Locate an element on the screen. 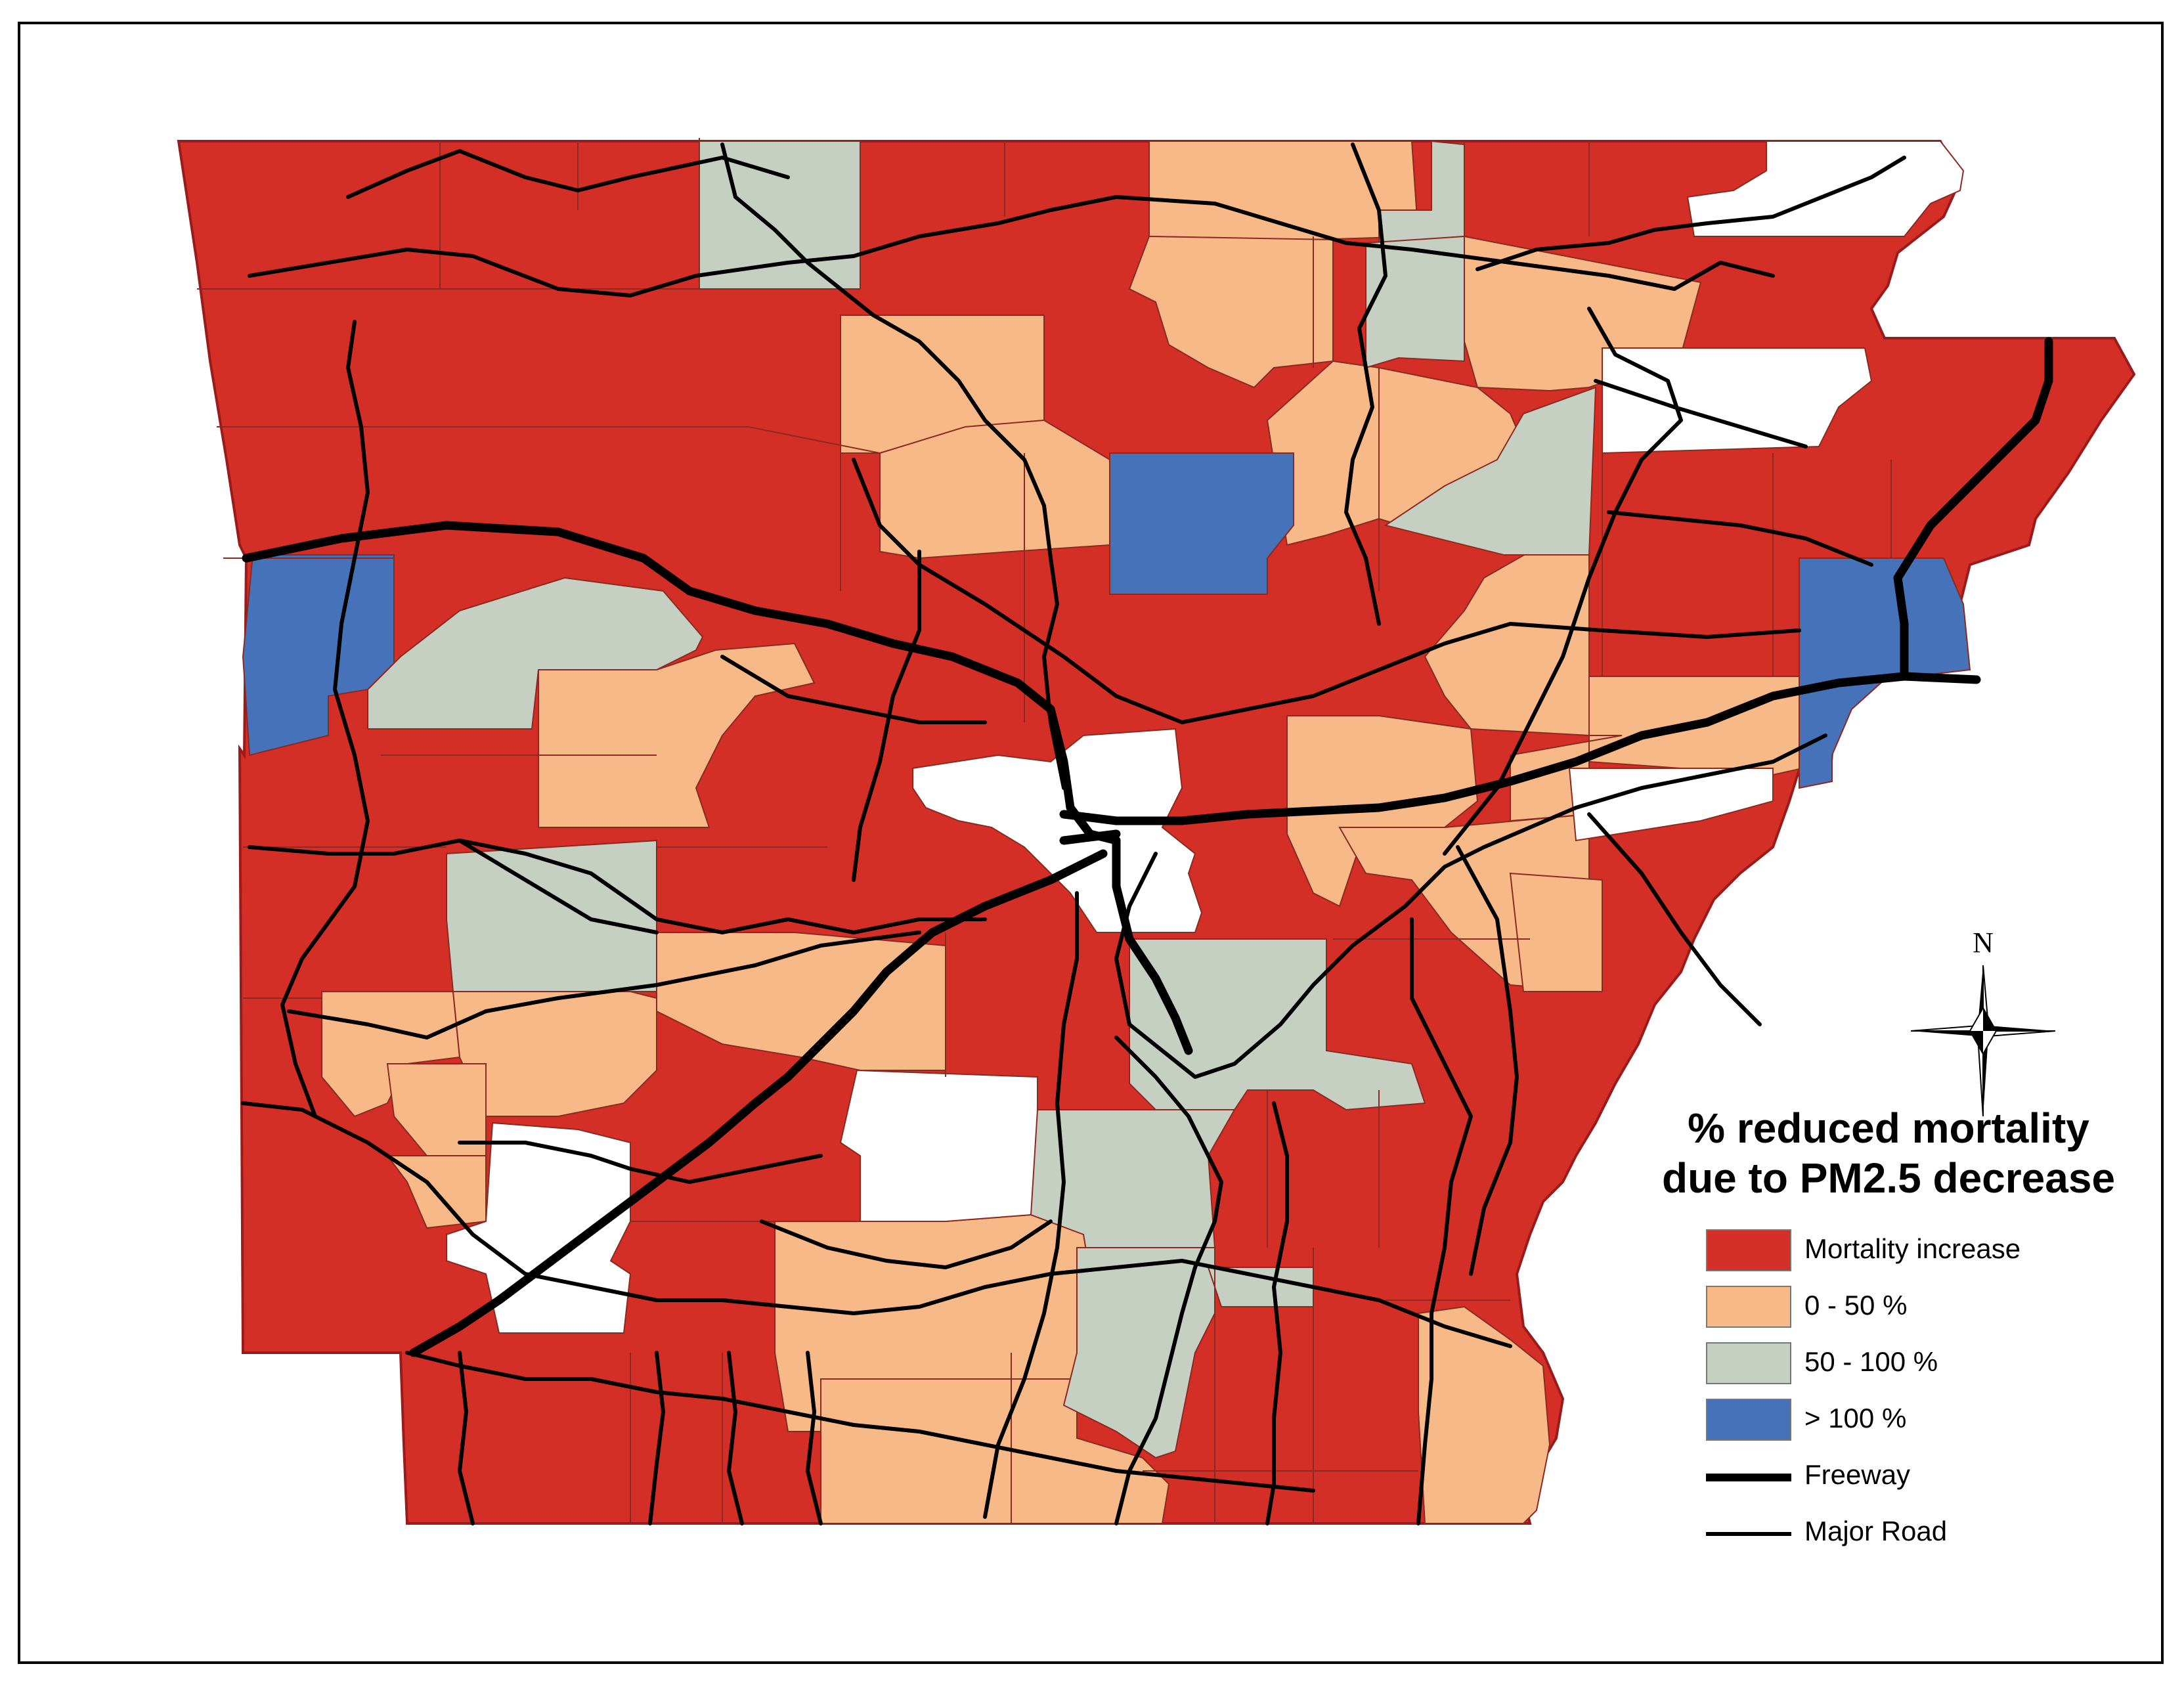 Image resolution: width=2184 pixels, height=1706 pixels. legend-label: Major Road is located at coordinates (1876, 1531).